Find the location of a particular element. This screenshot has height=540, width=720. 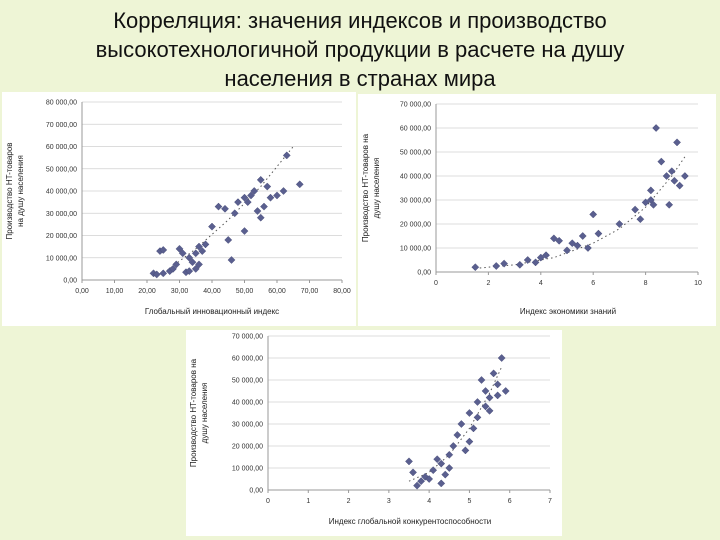

x-tick-label: 2 is located at coordinates (488, 283).